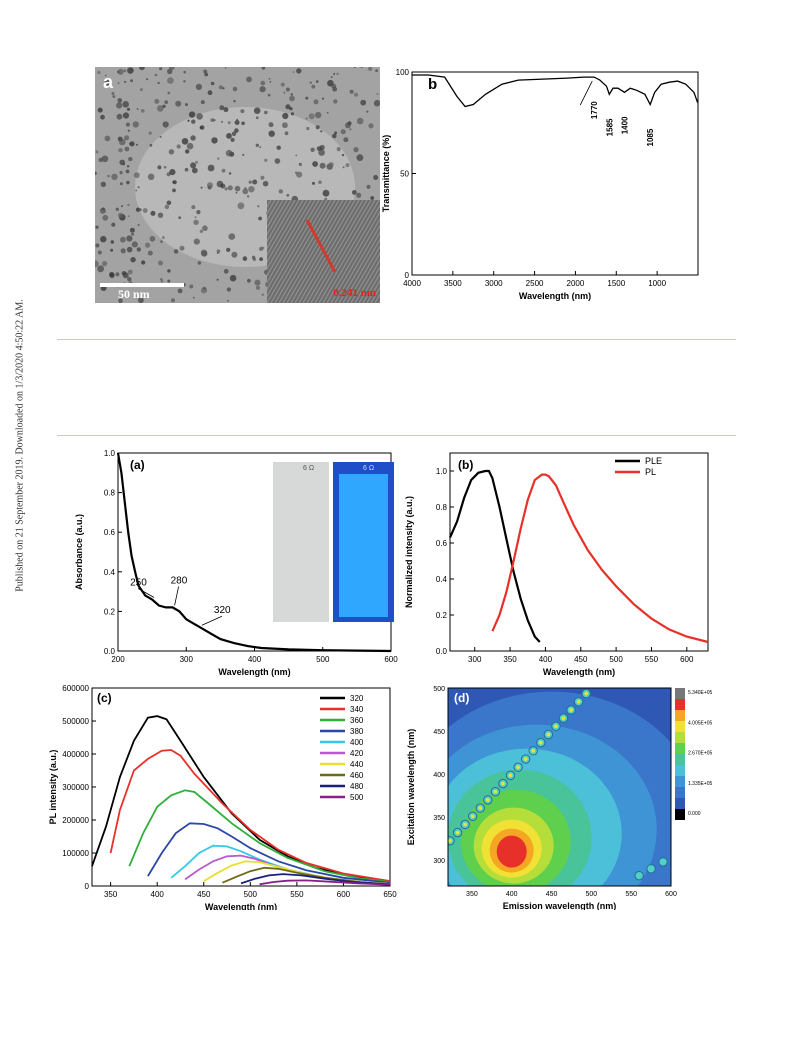 This screenshot has height=1039, width=793. What do you see at coordinates (110, 651) in the screenshot?
I see `y-tick-label: 0.0` at bounding box center [110, 651].